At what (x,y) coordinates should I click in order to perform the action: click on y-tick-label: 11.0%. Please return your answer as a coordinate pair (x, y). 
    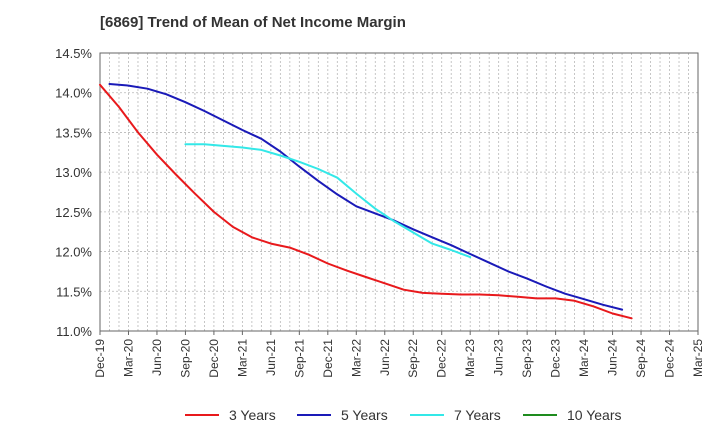
    Looking at the image, I should click on (74, 331).